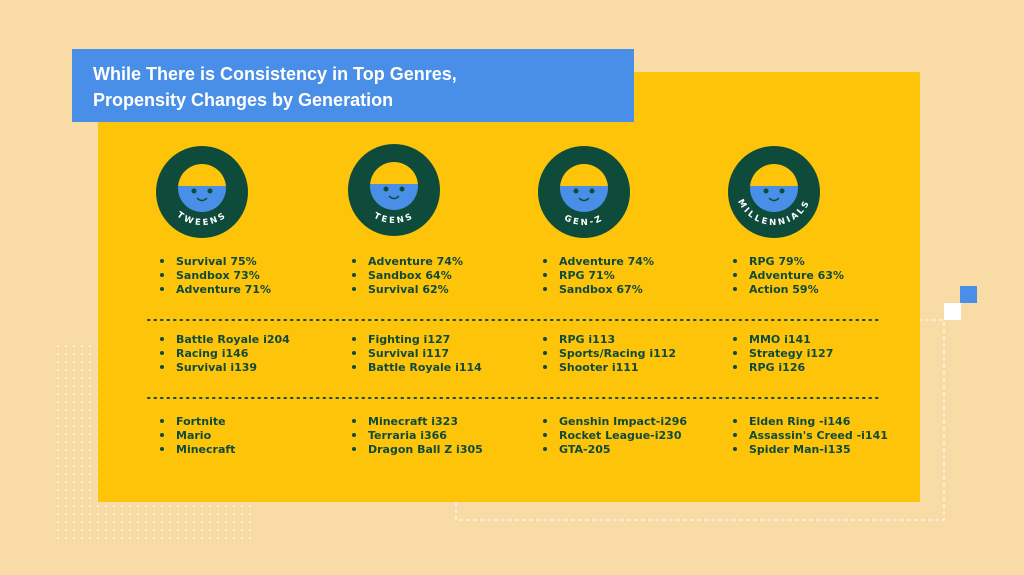 This screenshot has width=1024, height=575. What do you see at coordinates (791, 353) in the screenshot?
I see `list-item: Strategy i127` at bounding box center [791, 353].